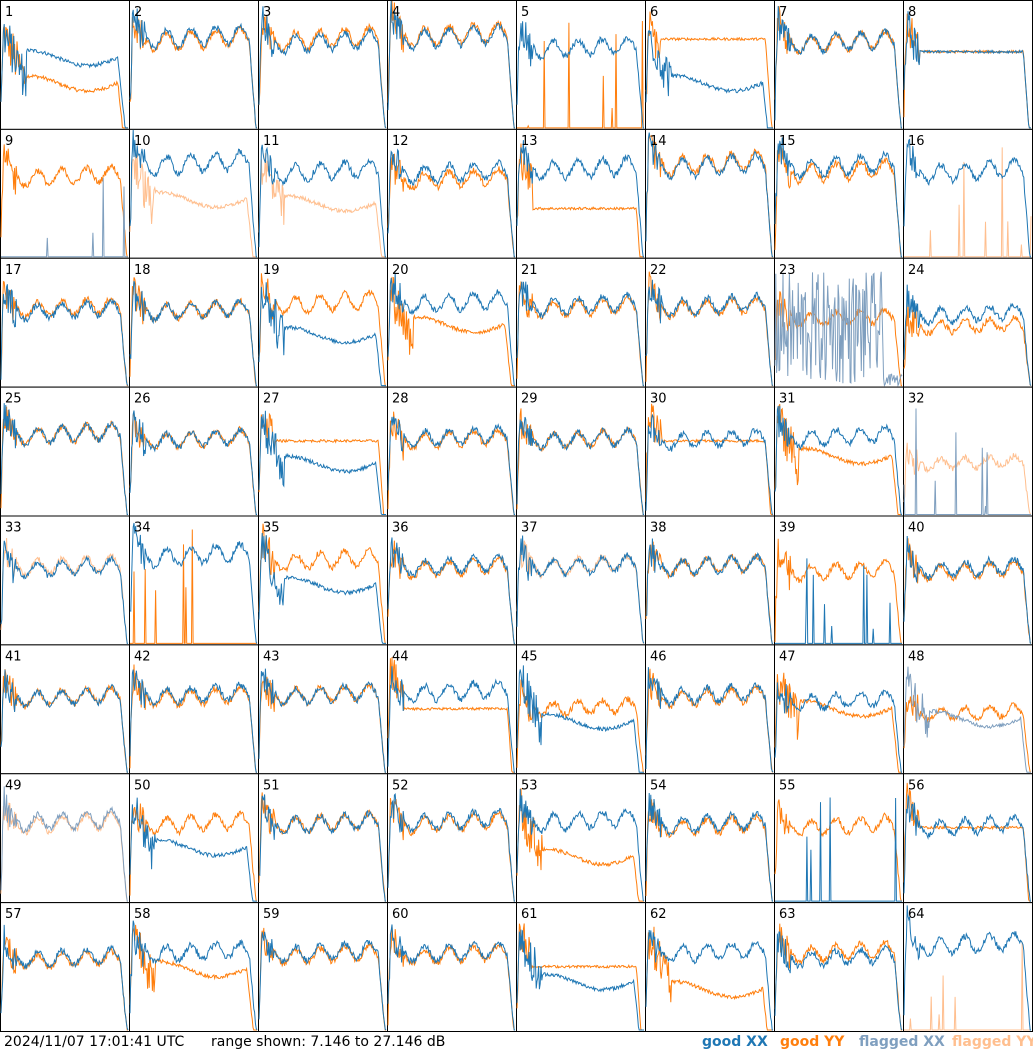  What do you see at coordinates (452, 967) in the screenshot?
I see `panel-60: 60` at bounding box center [452, 967].